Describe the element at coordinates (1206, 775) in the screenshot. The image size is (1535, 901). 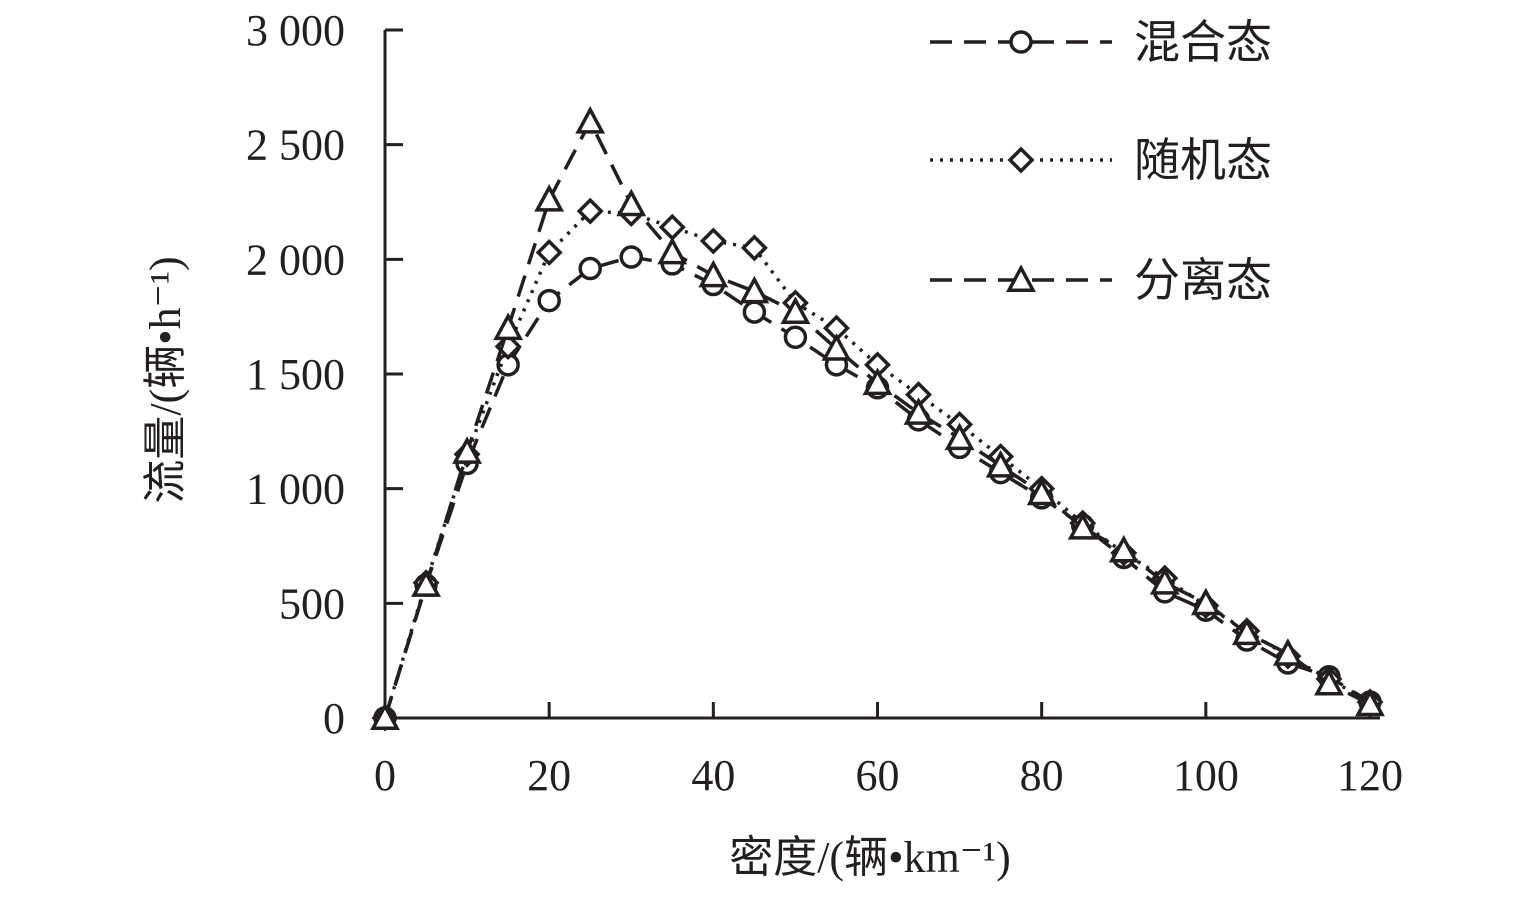
I see `x-tick-label: 100` at that location.